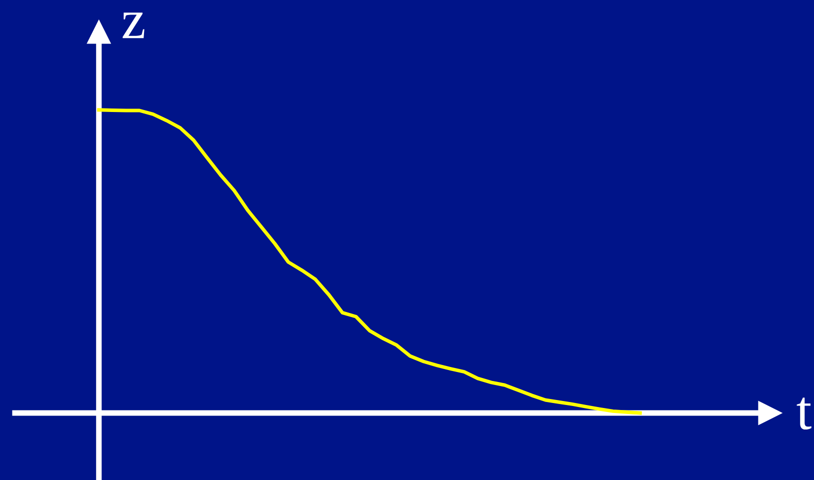  What do you see at coordinates (804, 414) in the screenshot?
I see `x-axis-title: t` at bounding box center [804, 414].